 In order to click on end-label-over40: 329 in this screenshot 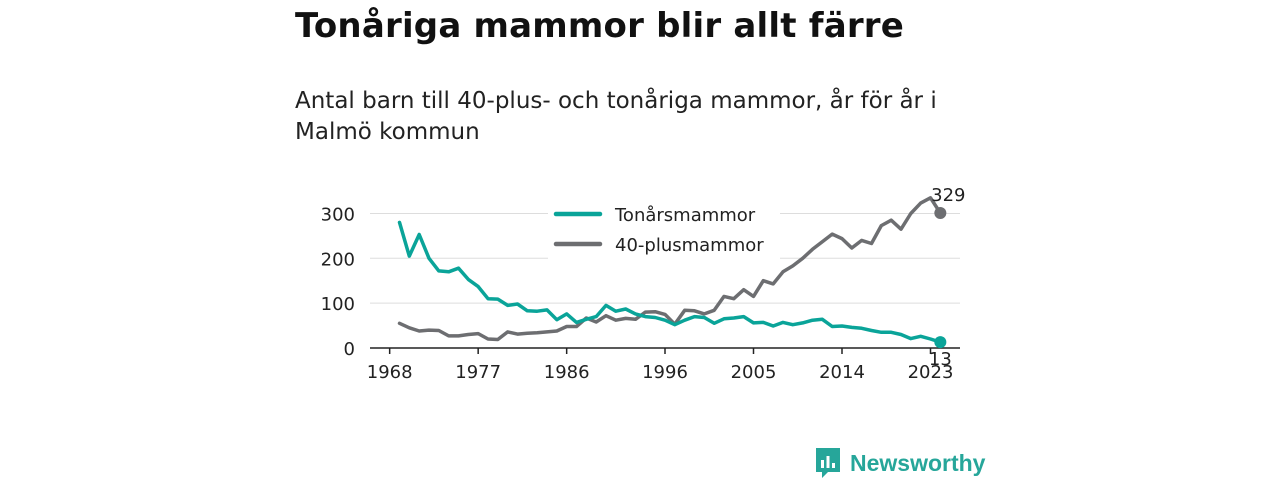, I will do `click(948, 195)`.